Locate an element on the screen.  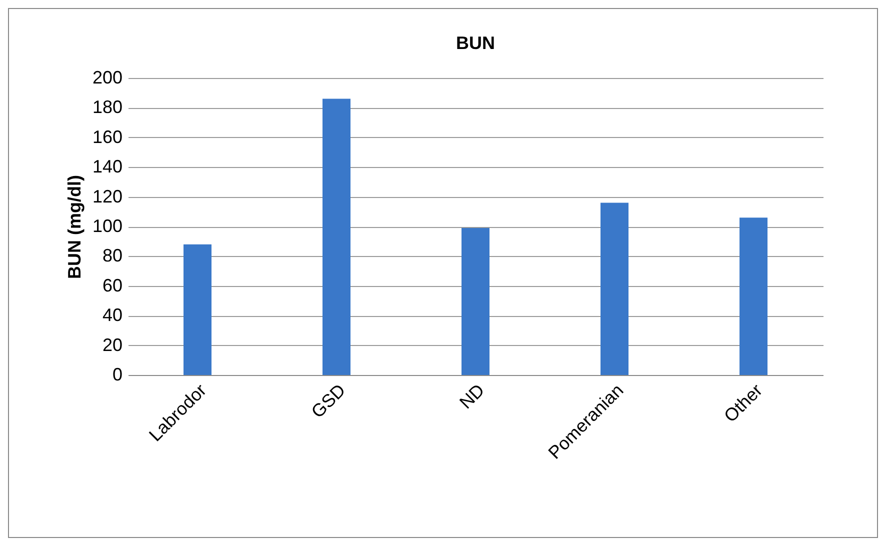
y-tick-label: 160 is located at coordinates (107, 136).